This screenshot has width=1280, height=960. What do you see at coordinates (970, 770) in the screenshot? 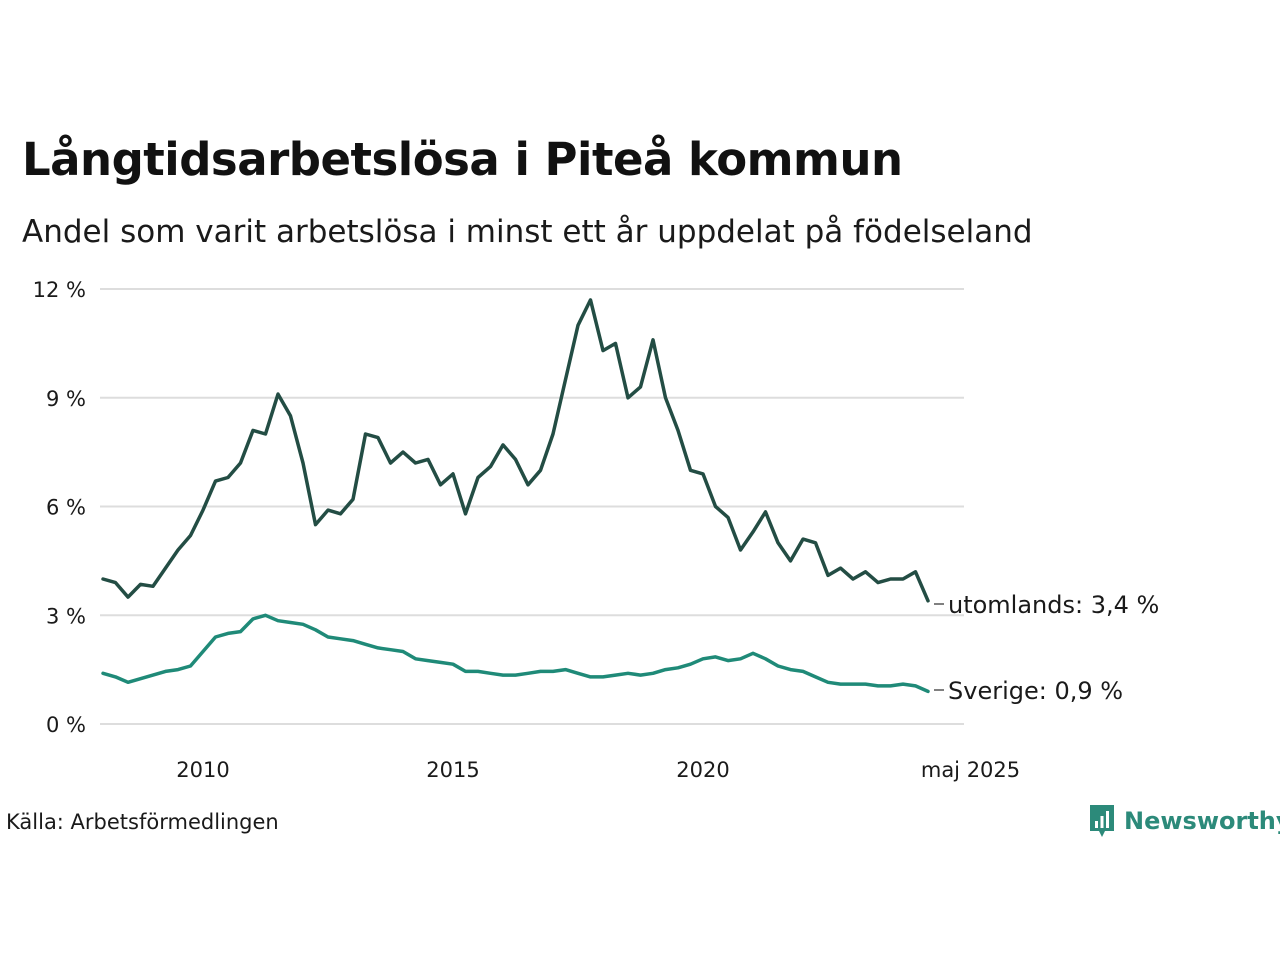
I see `x-tick-label: maj 2025` at bounding box center [970, 770].